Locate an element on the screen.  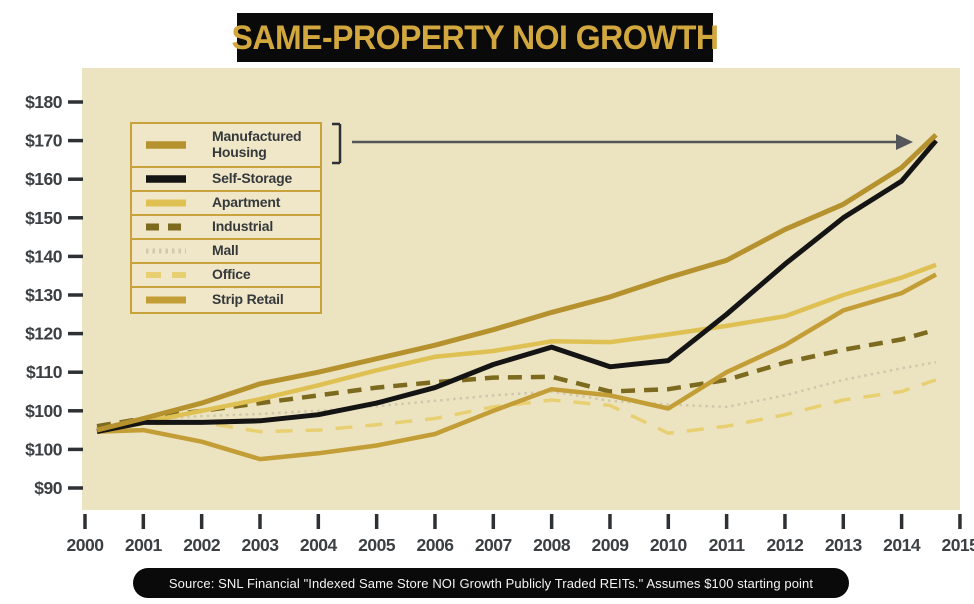
y-axis-label: $120 is located at coordinates (44, 334).